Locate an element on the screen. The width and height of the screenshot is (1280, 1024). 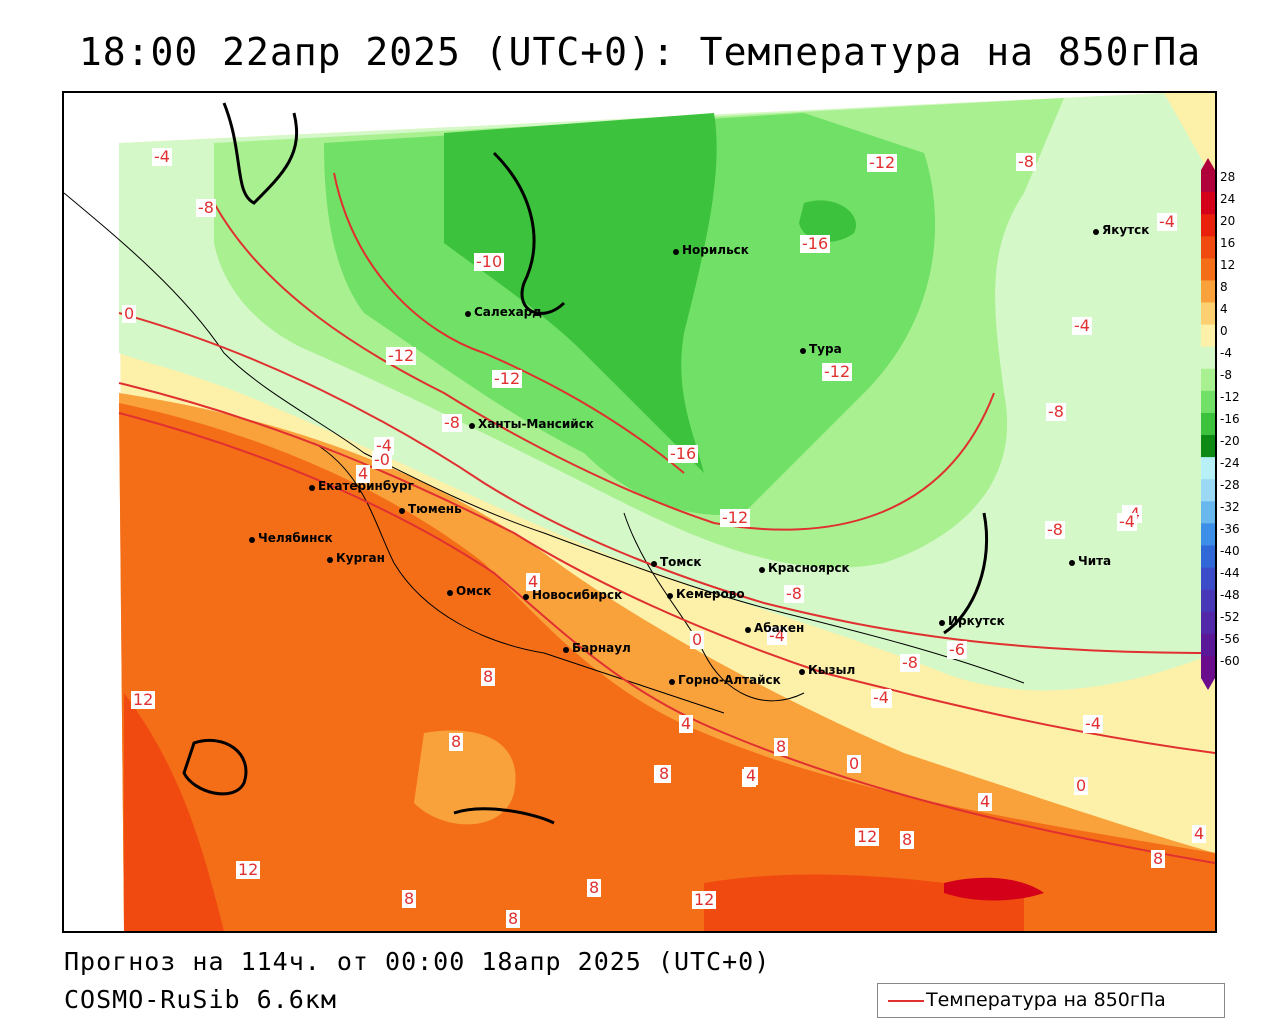
colorbar-tick-label: 0 is located at coordinates (1224, 331).